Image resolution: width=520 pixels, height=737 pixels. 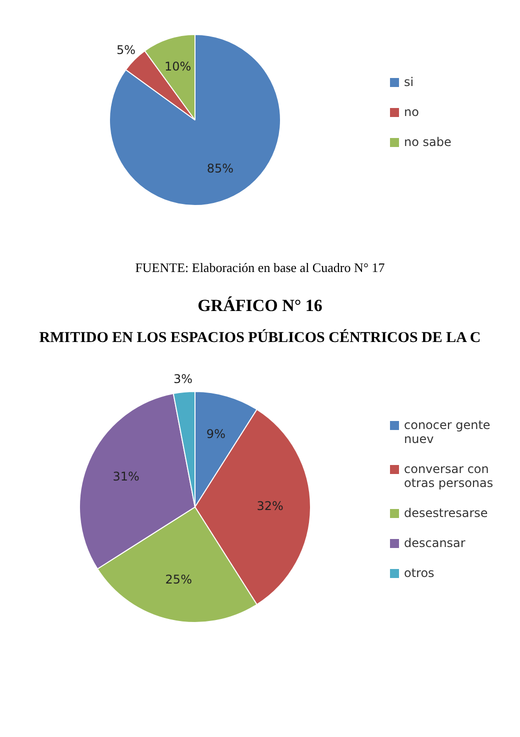 I want to click on source-note: FUENTE: Elaboración en base al Cuadro N° 17, so click(x=260, y=268).